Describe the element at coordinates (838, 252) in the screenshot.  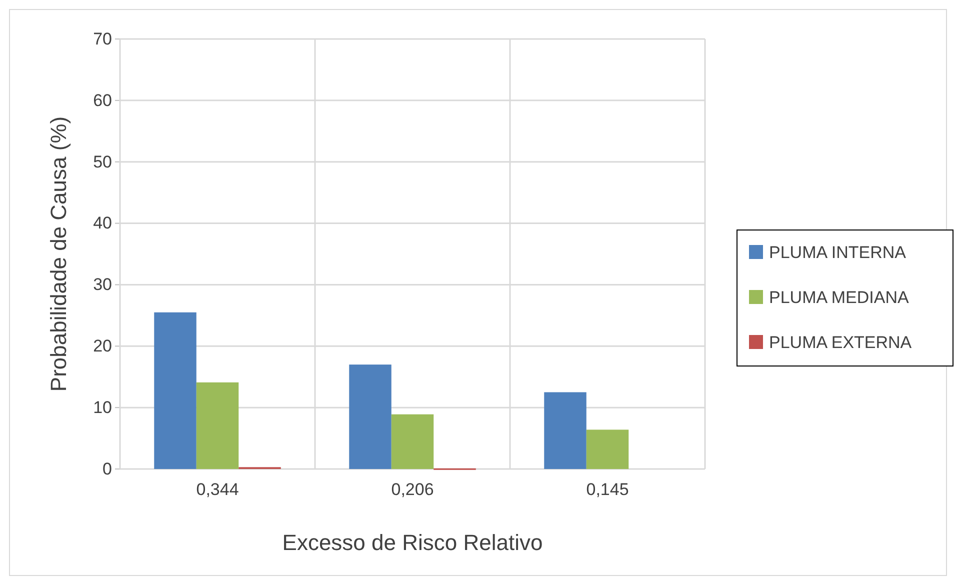
I see `legend-label: PLUMA INTERNA` at that location.